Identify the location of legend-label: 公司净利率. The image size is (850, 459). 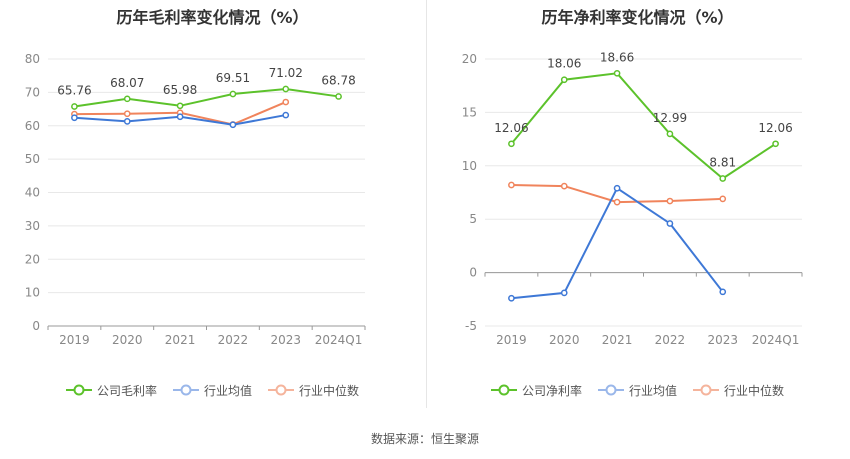
(551, 390).